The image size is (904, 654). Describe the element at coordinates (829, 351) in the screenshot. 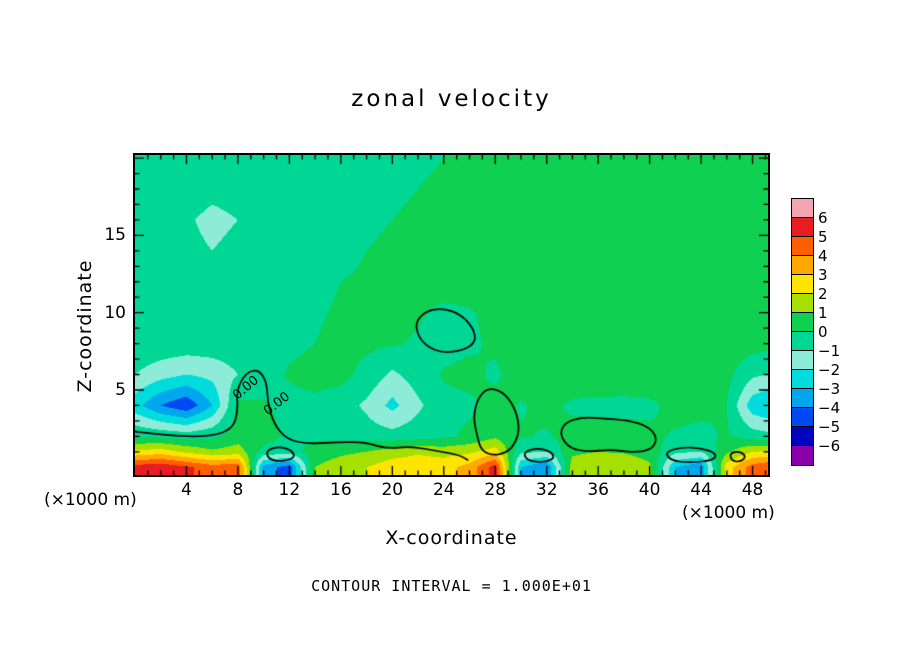

I see `colorbar-level-label: −1` at that location.